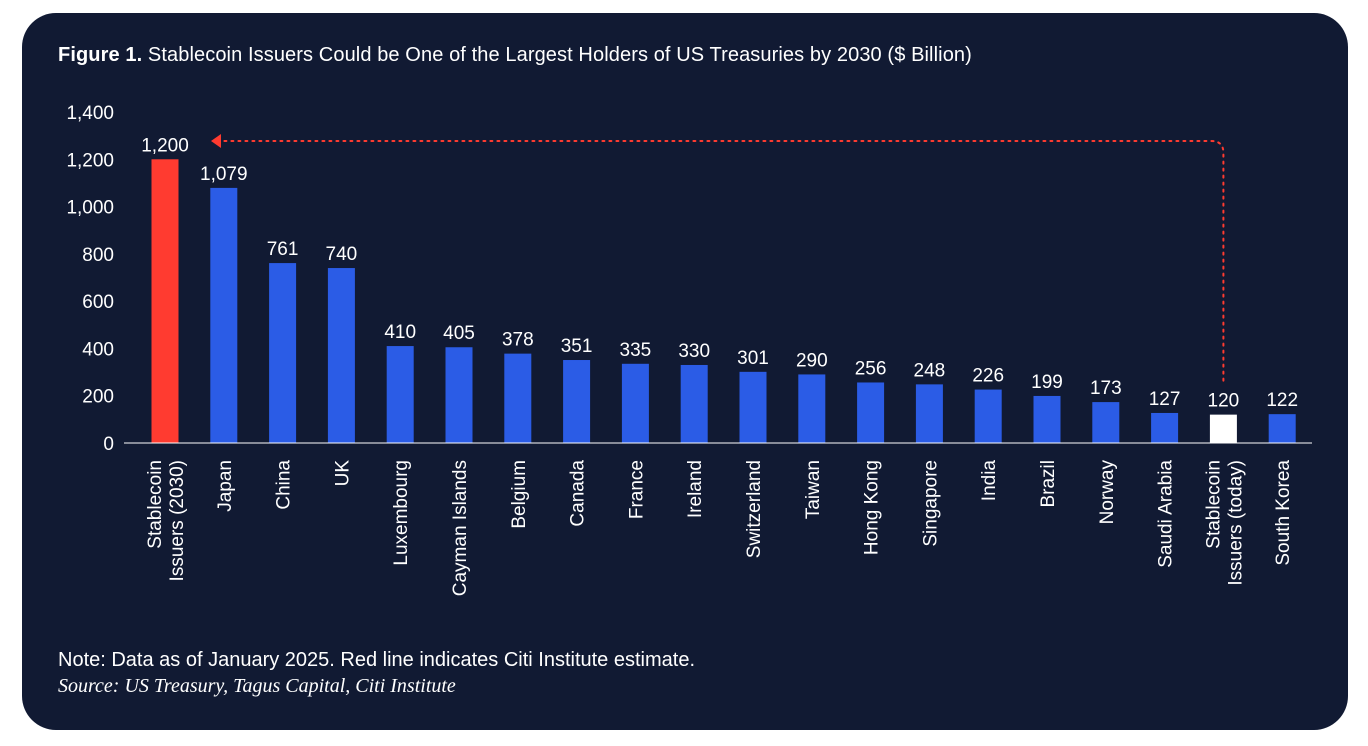 This screenshot has width=1368, height=746. I want to click on figure-label: Figure 1., so click(100, 55).